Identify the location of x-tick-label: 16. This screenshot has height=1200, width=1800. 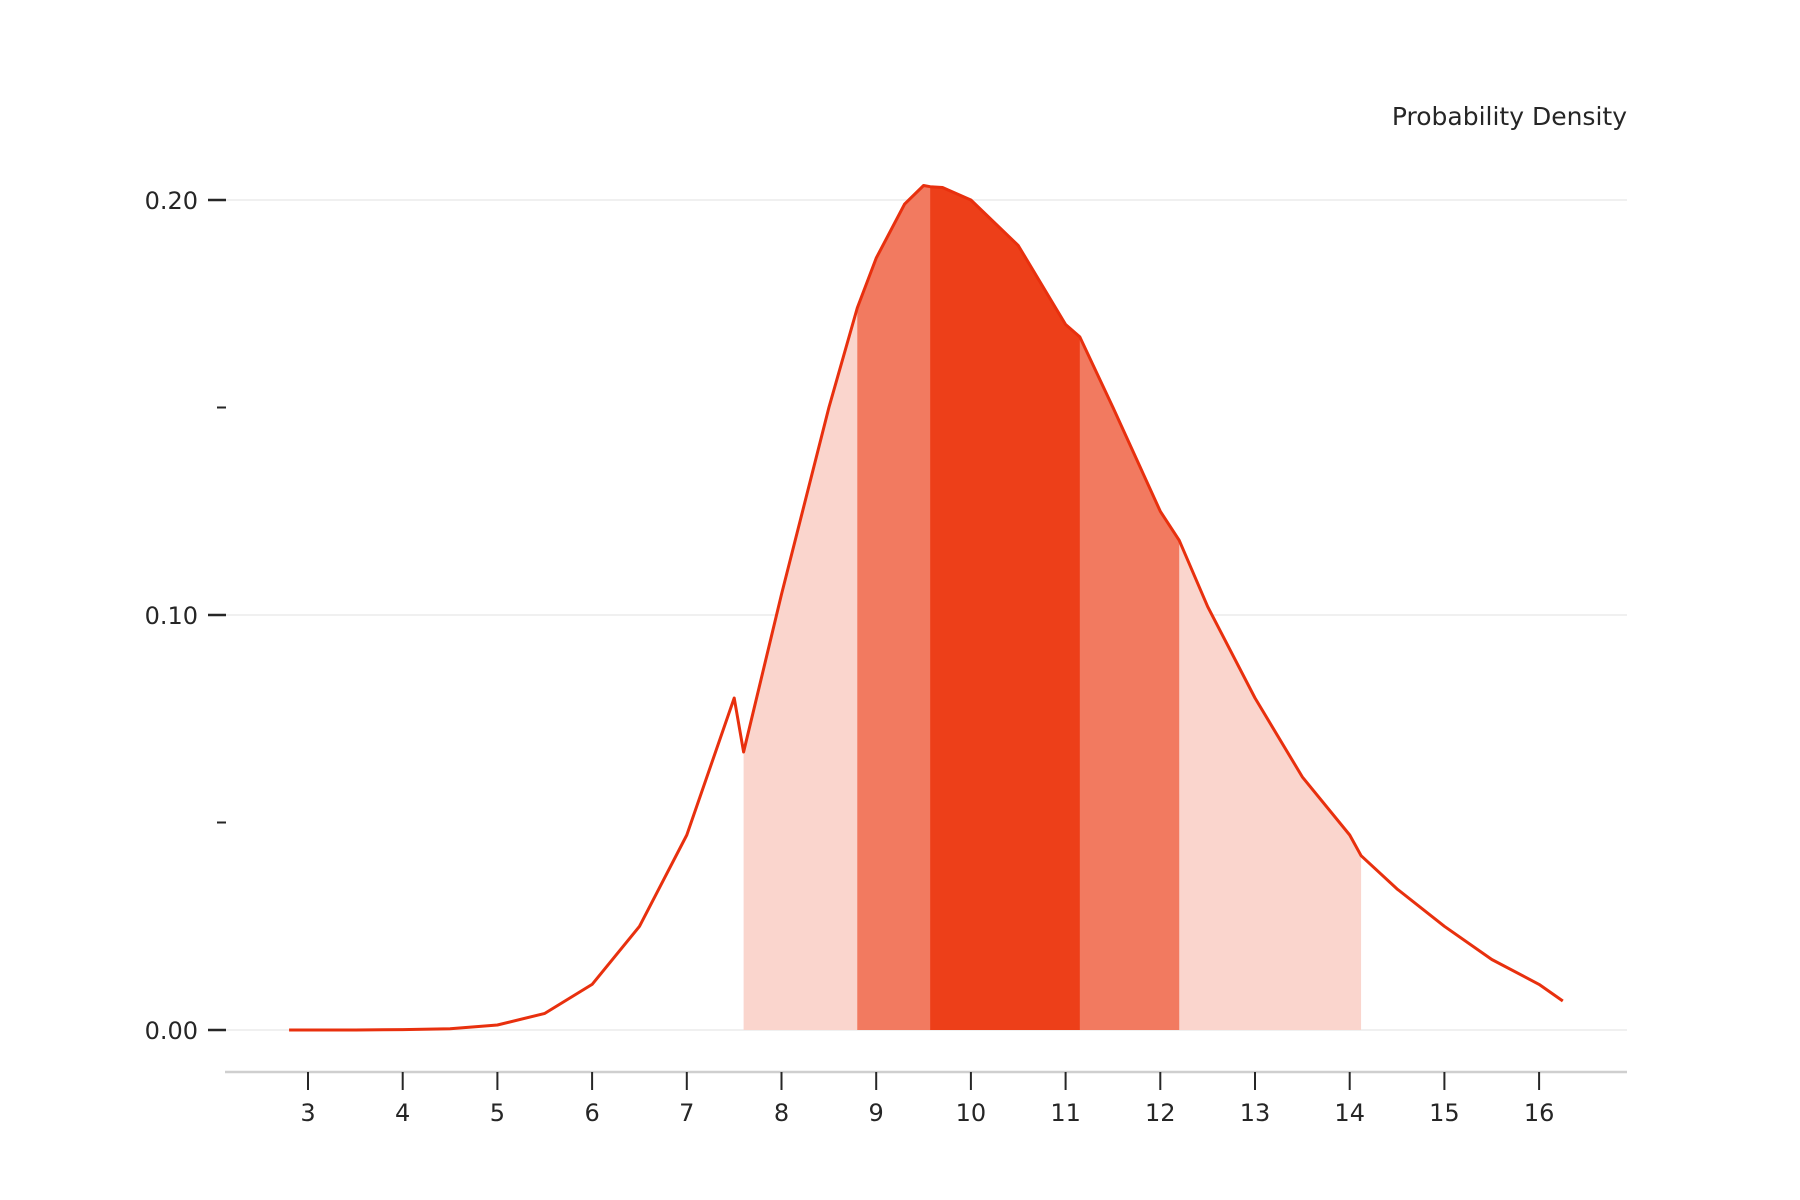
(1539, 1113).